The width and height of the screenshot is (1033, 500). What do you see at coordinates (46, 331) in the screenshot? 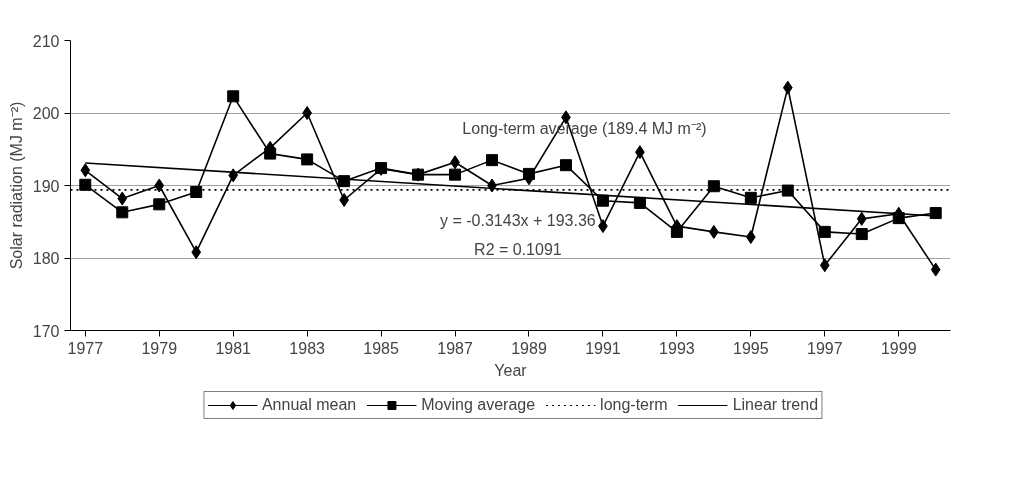
I see `y-tick-label: 170` at bounding box center [46, 331].